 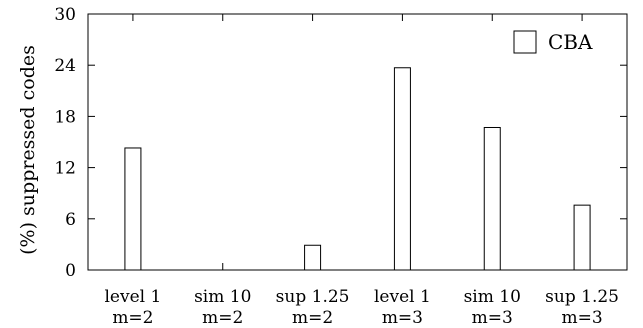 What do you see at coordinates (65, 117) in the screenshot?
I see `y-tick-label: 18` at bounding box center [65, 117].